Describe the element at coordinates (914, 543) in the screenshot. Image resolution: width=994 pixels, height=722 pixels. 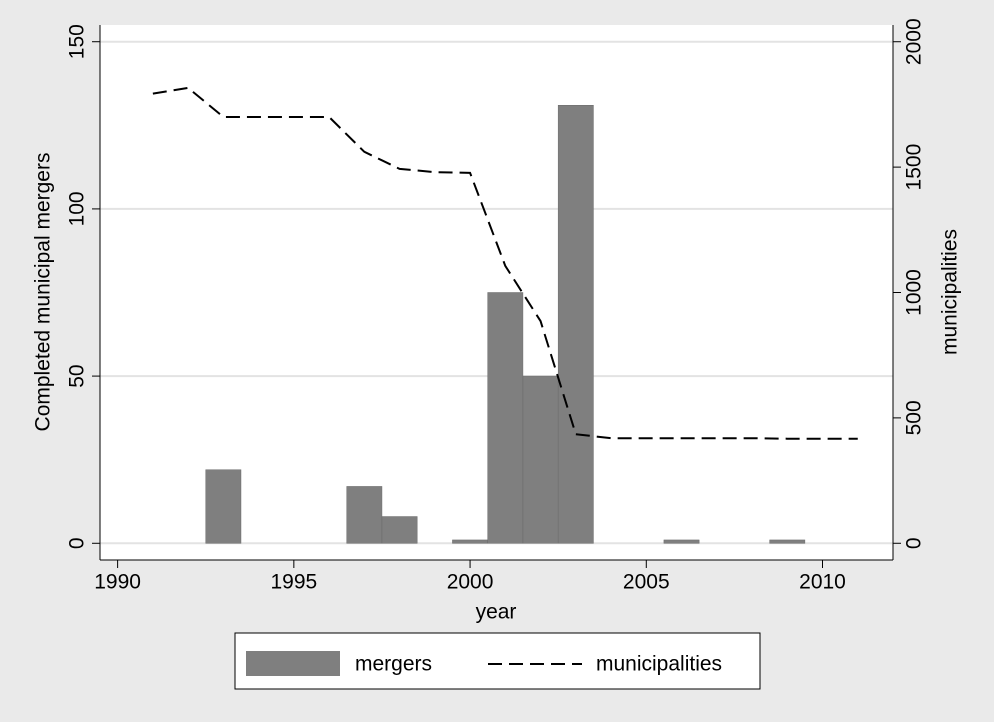
I see `y2-tick-label: 0` at that location.